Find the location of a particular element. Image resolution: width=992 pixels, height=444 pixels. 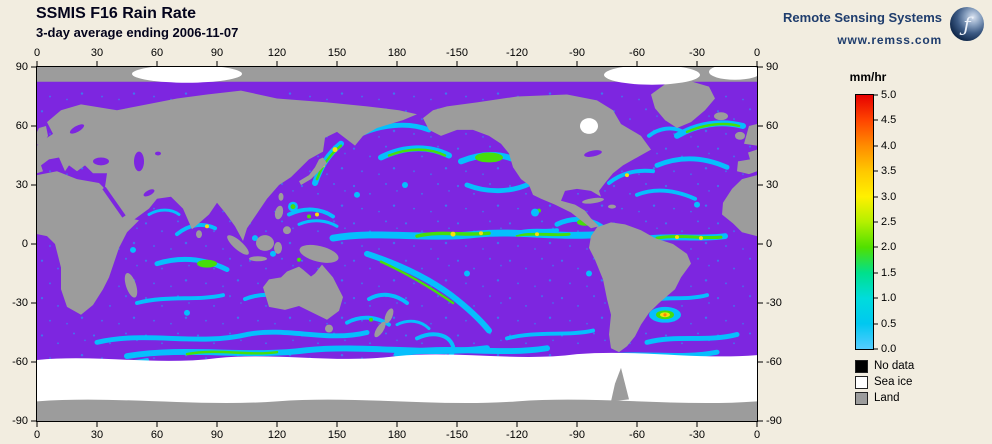

landmass-greenland is located at coordinates (683, 104).